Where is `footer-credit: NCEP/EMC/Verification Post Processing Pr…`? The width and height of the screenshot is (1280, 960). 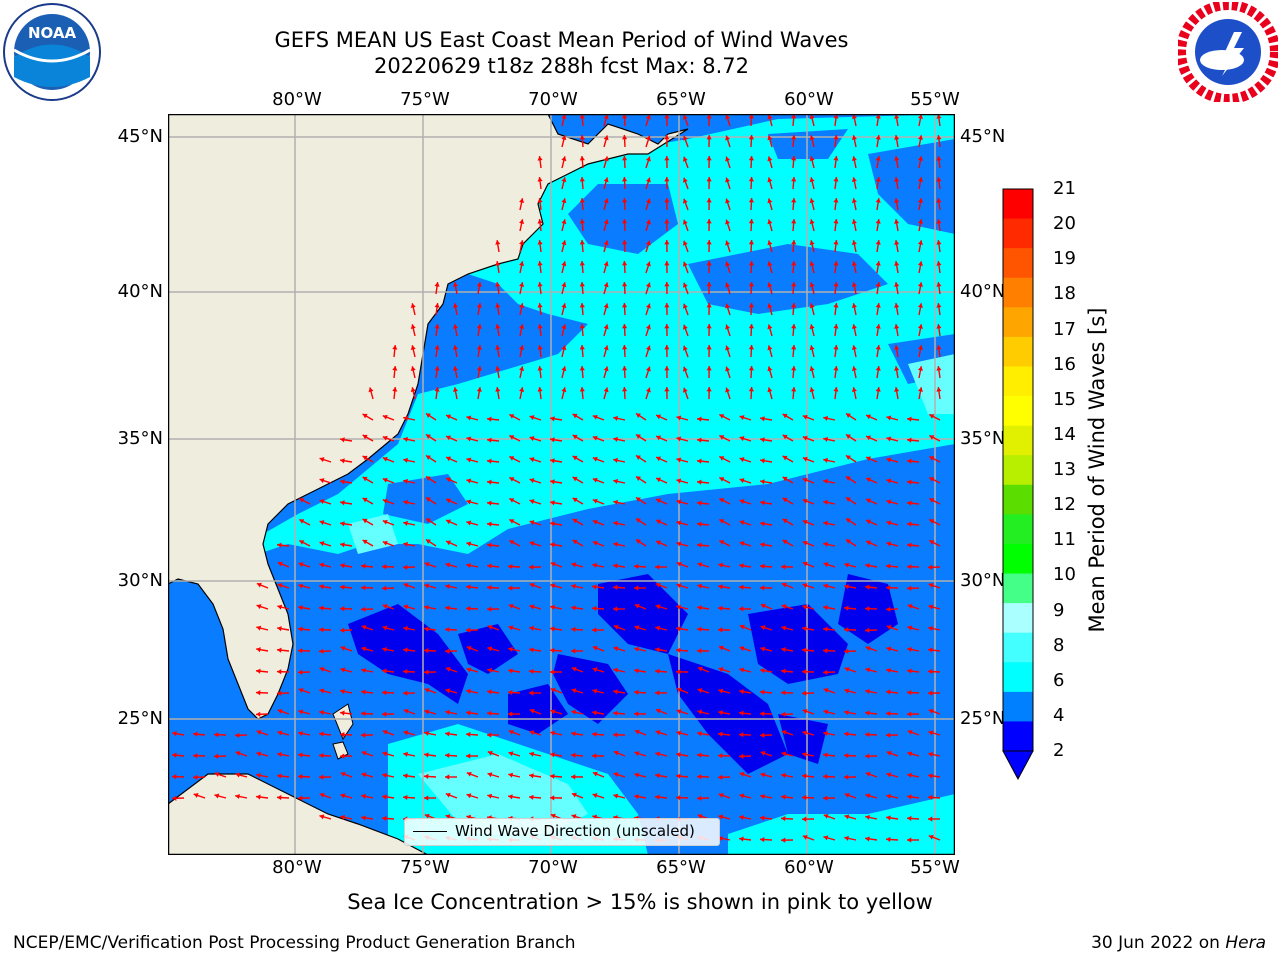
footer-credit: NCEP/EMC/Verification Post Processing Pr… is located at coordinates (294, 943).